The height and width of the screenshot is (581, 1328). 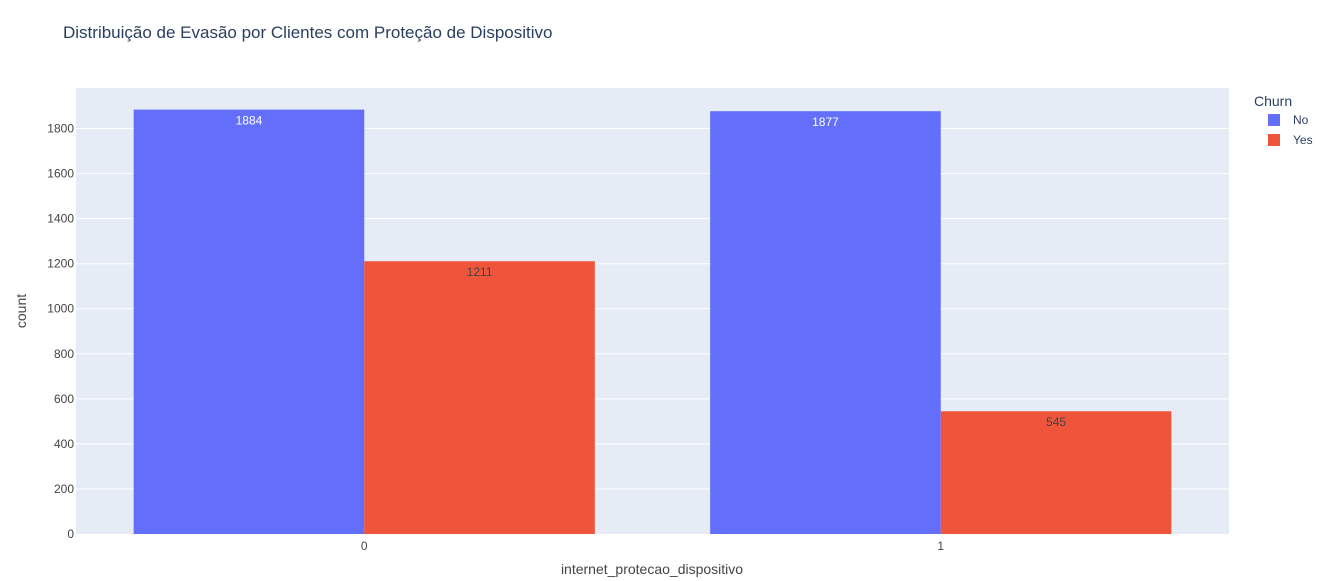 What do you see at coordinates (249, 121) in the screenshot?
I see `bar-value-label: 1884` at bounding box center [249, 121].